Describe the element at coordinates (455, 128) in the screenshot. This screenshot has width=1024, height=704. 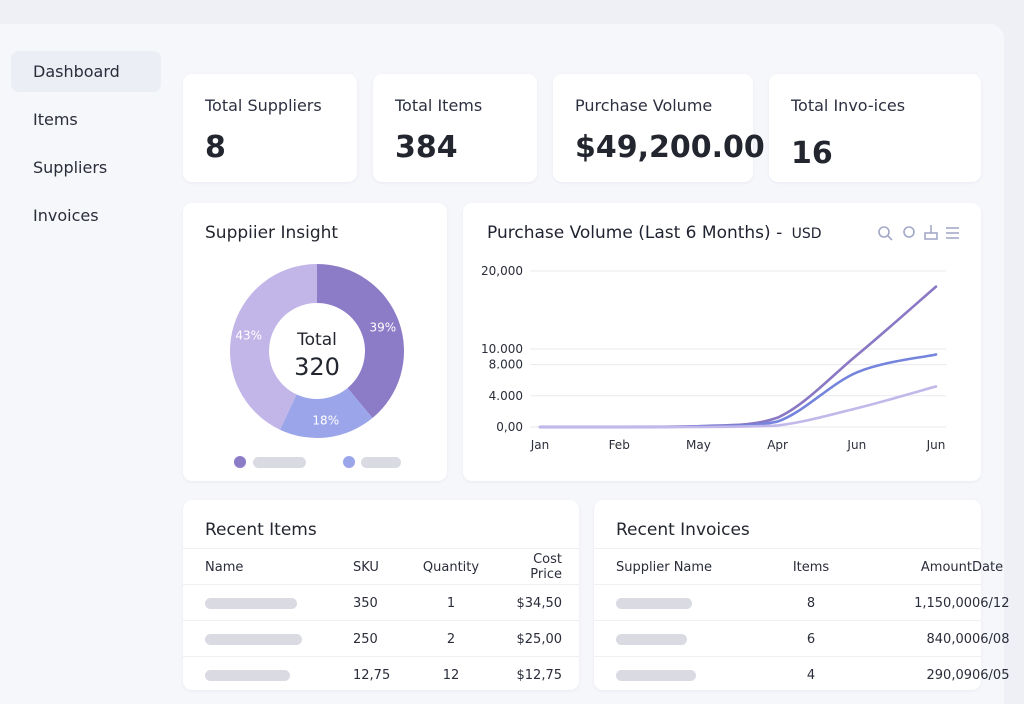
I see `stat-card: Total Items 384` at that location.